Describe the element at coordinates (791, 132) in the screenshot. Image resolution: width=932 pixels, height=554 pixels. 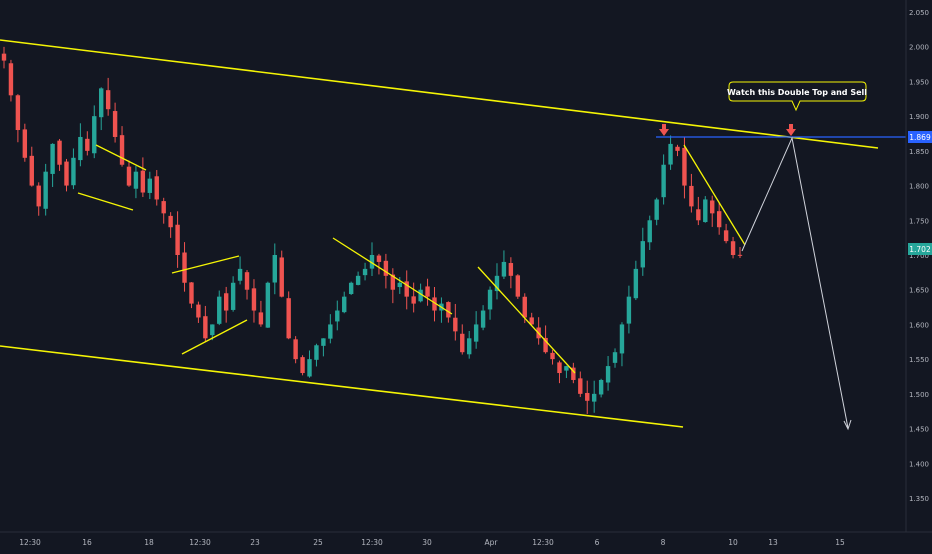
I see `second-top-arrow-marker` at that location.